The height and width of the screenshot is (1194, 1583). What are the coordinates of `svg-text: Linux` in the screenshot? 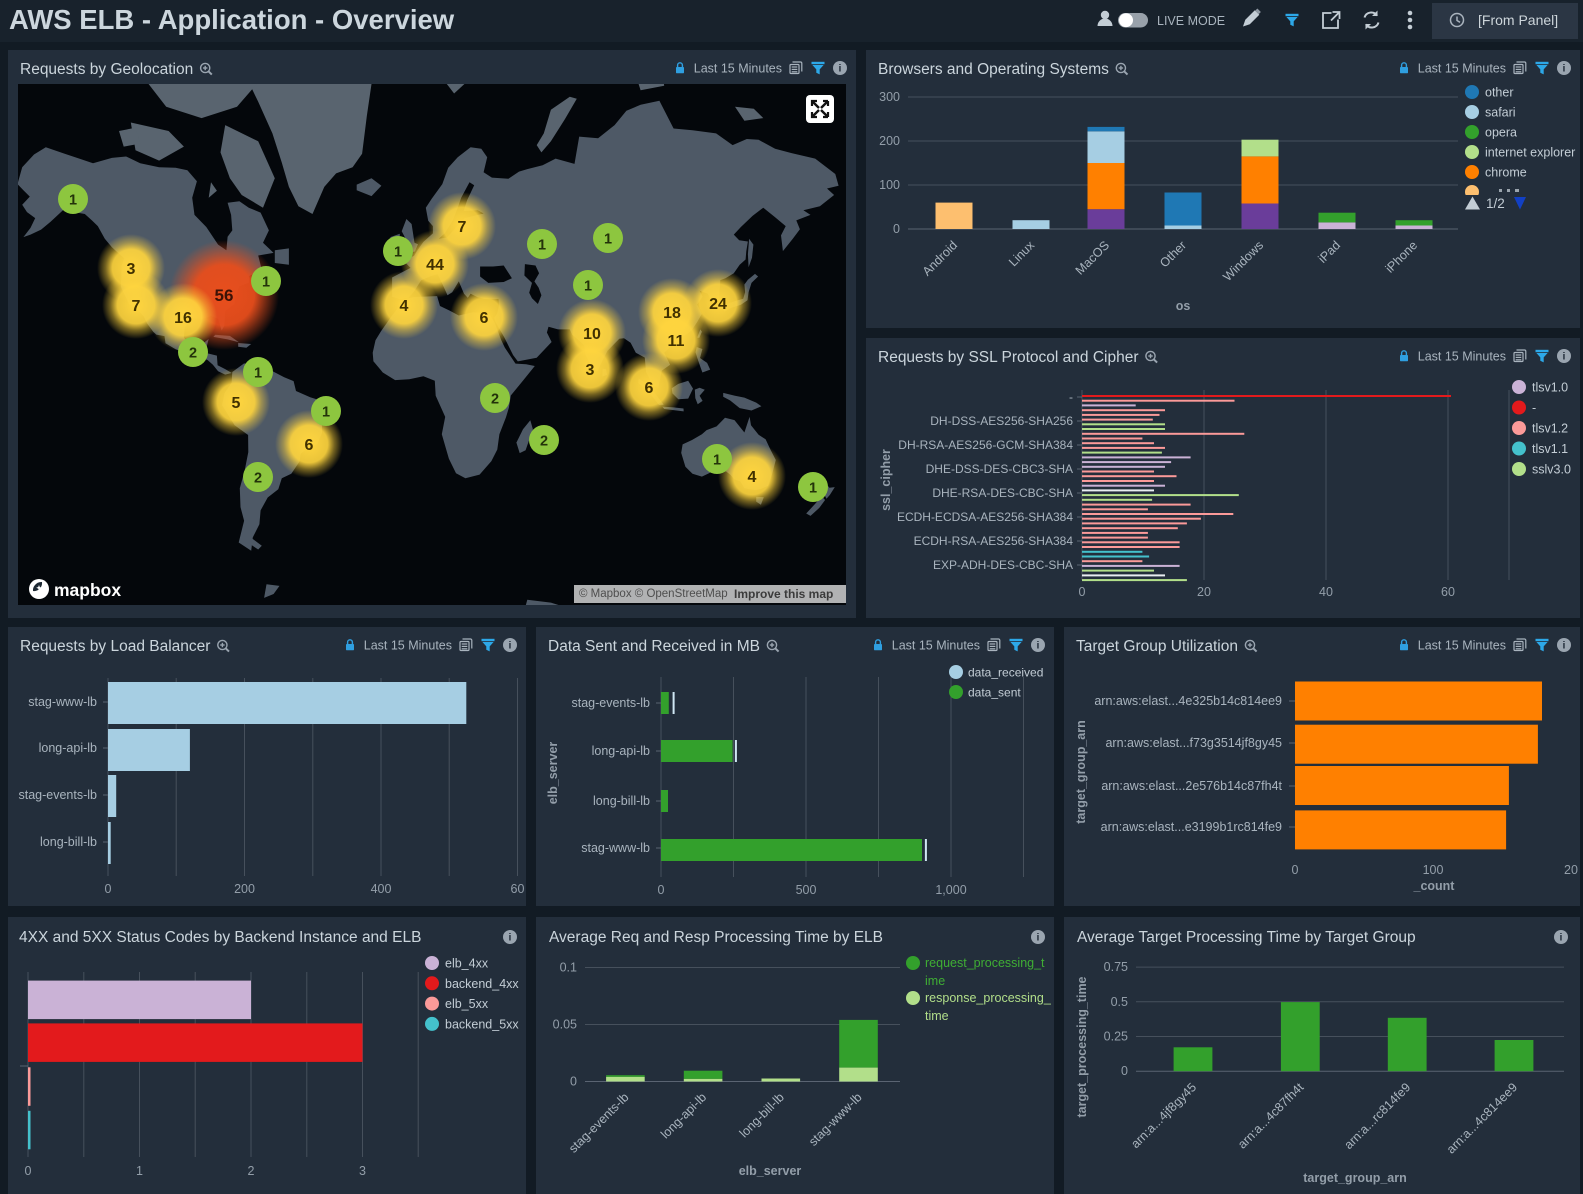 It's located at (1022, 254).